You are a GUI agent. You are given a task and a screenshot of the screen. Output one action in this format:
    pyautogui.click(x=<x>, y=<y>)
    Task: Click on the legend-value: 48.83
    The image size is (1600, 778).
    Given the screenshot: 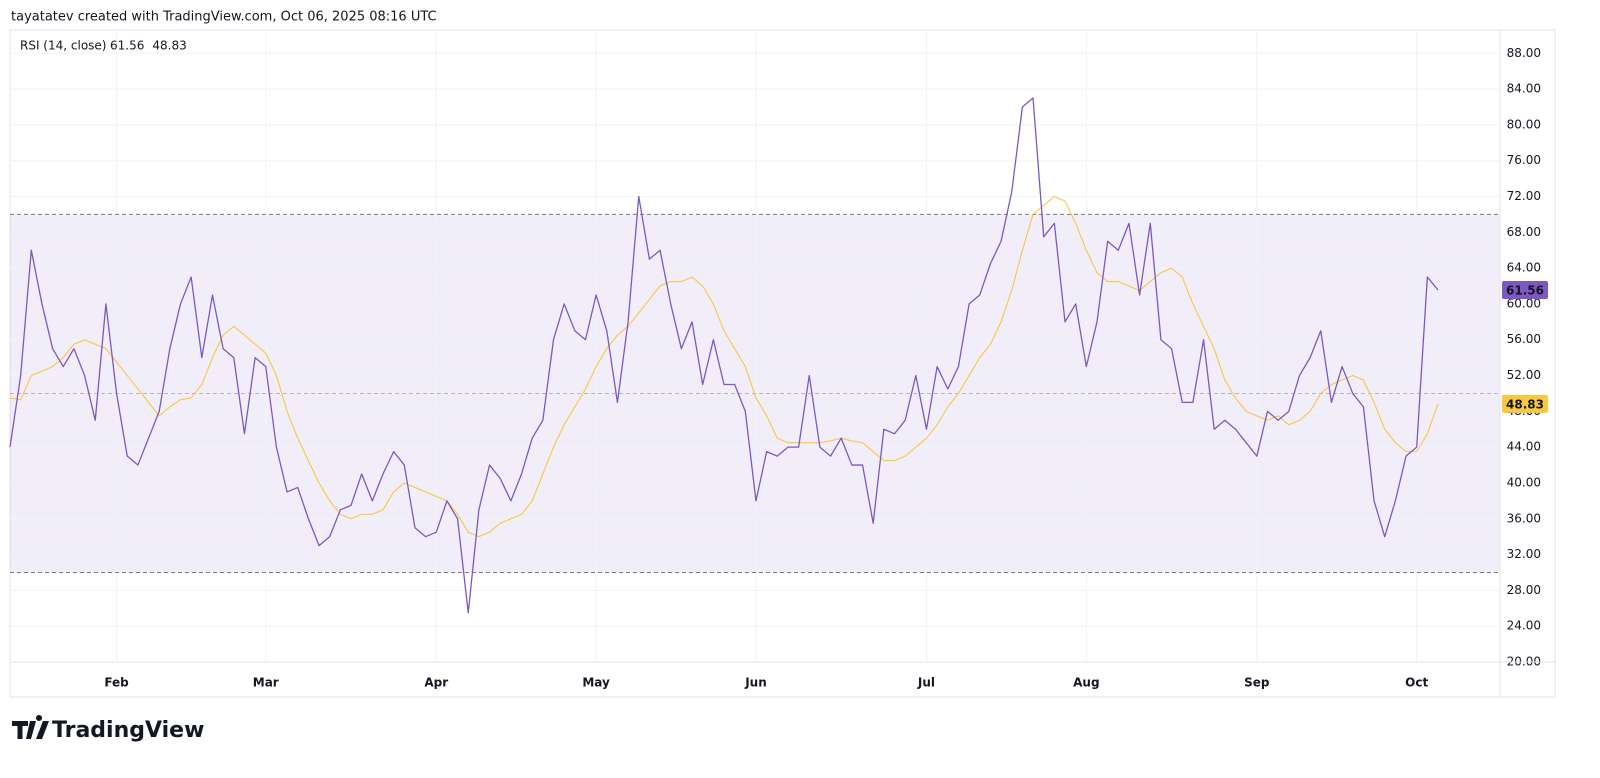 What is the action you would take?
    pyautogui.click(x=169, y=46)
    